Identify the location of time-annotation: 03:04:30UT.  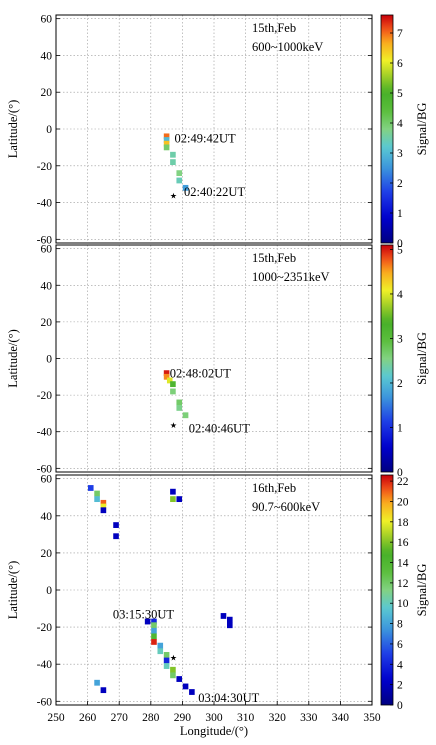
(228, 698).